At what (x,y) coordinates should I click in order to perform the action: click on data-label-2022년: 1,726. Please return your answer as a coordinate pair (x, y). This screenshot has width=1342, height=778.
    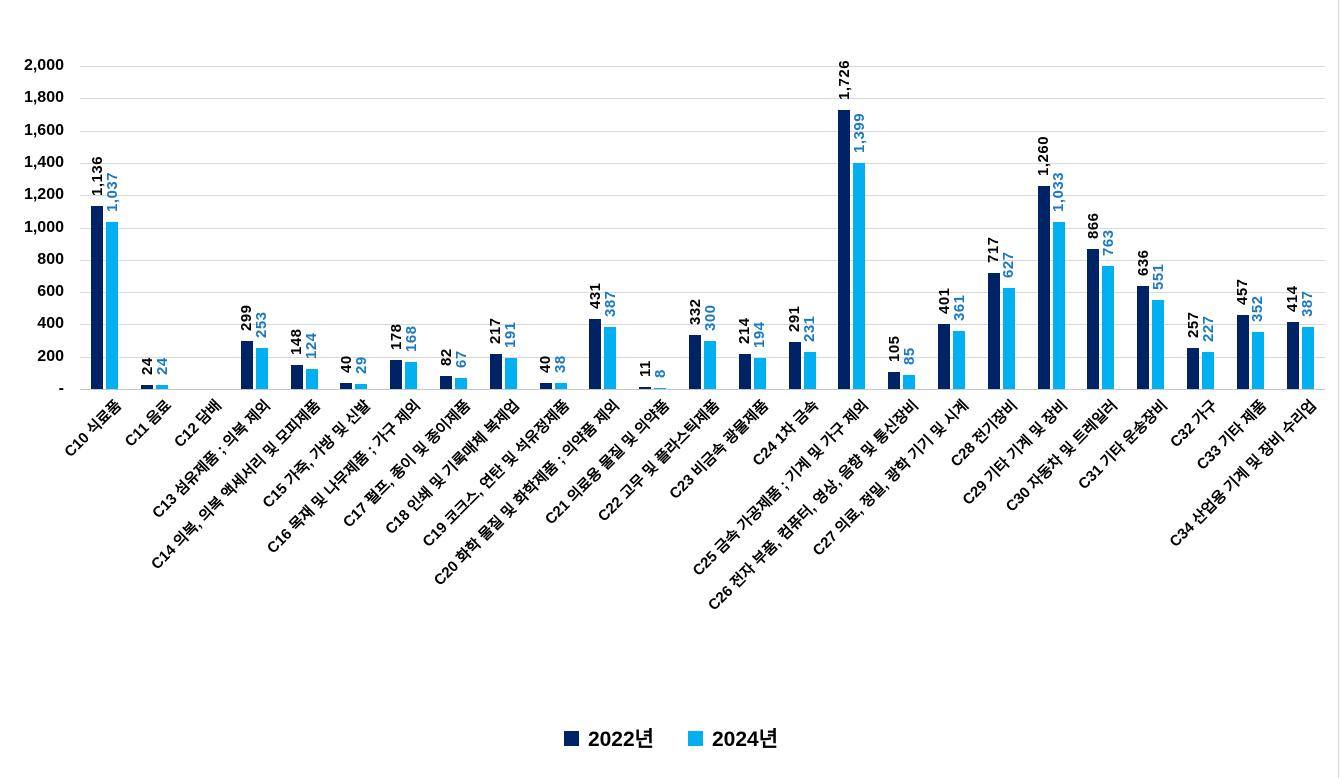
    Looking at the image, I should click on (844, 80).